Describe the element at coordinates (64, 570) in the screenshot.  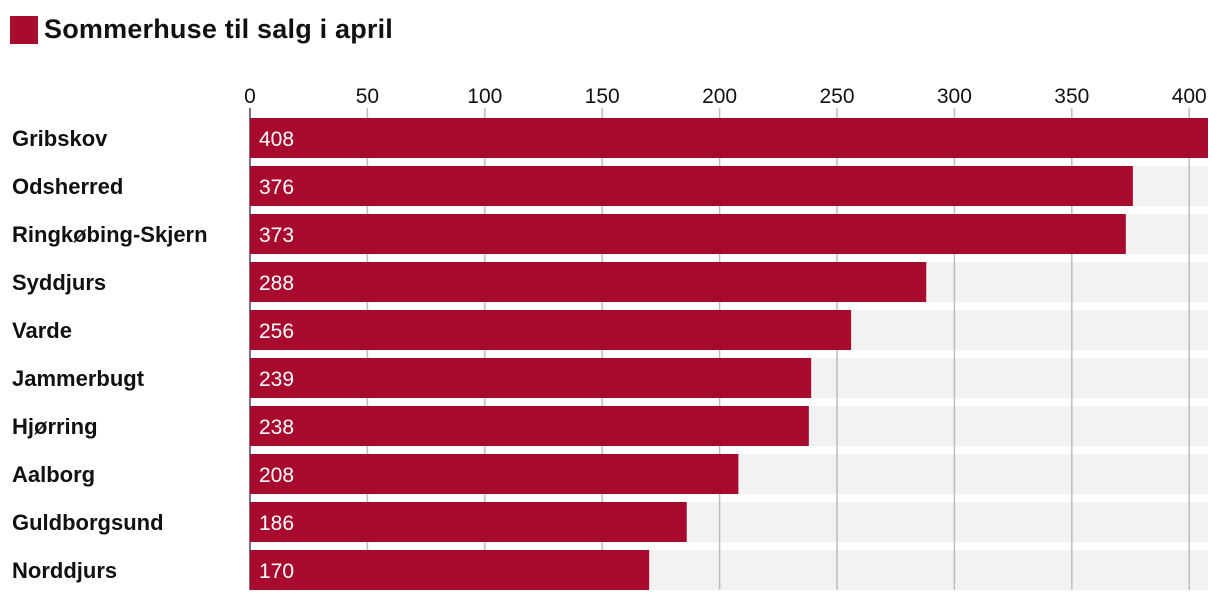
I see `category-label: Norddjurs` at that location.